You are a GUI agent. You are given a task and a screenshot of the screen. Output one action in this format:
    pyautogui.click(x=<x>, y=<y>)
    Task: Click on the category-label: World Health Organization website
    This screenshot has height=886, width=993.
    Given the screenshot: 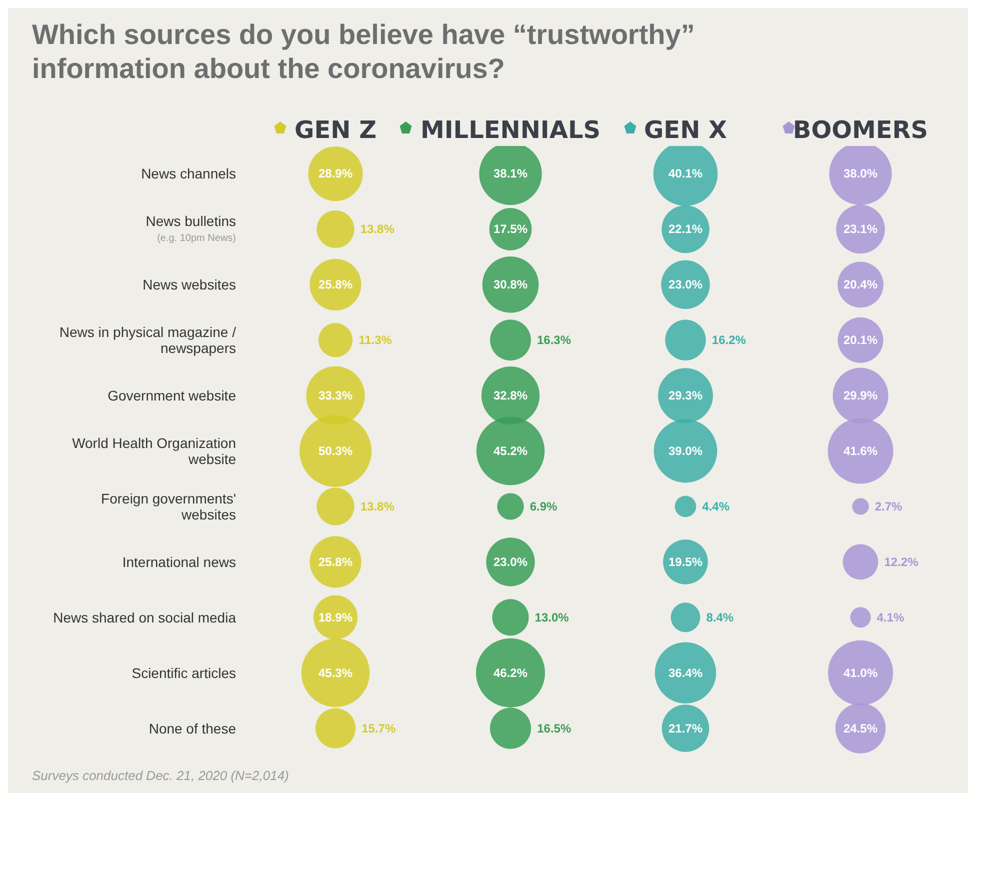 What is the action you would take?
    pyautogui.click(x=154, y=451)
    